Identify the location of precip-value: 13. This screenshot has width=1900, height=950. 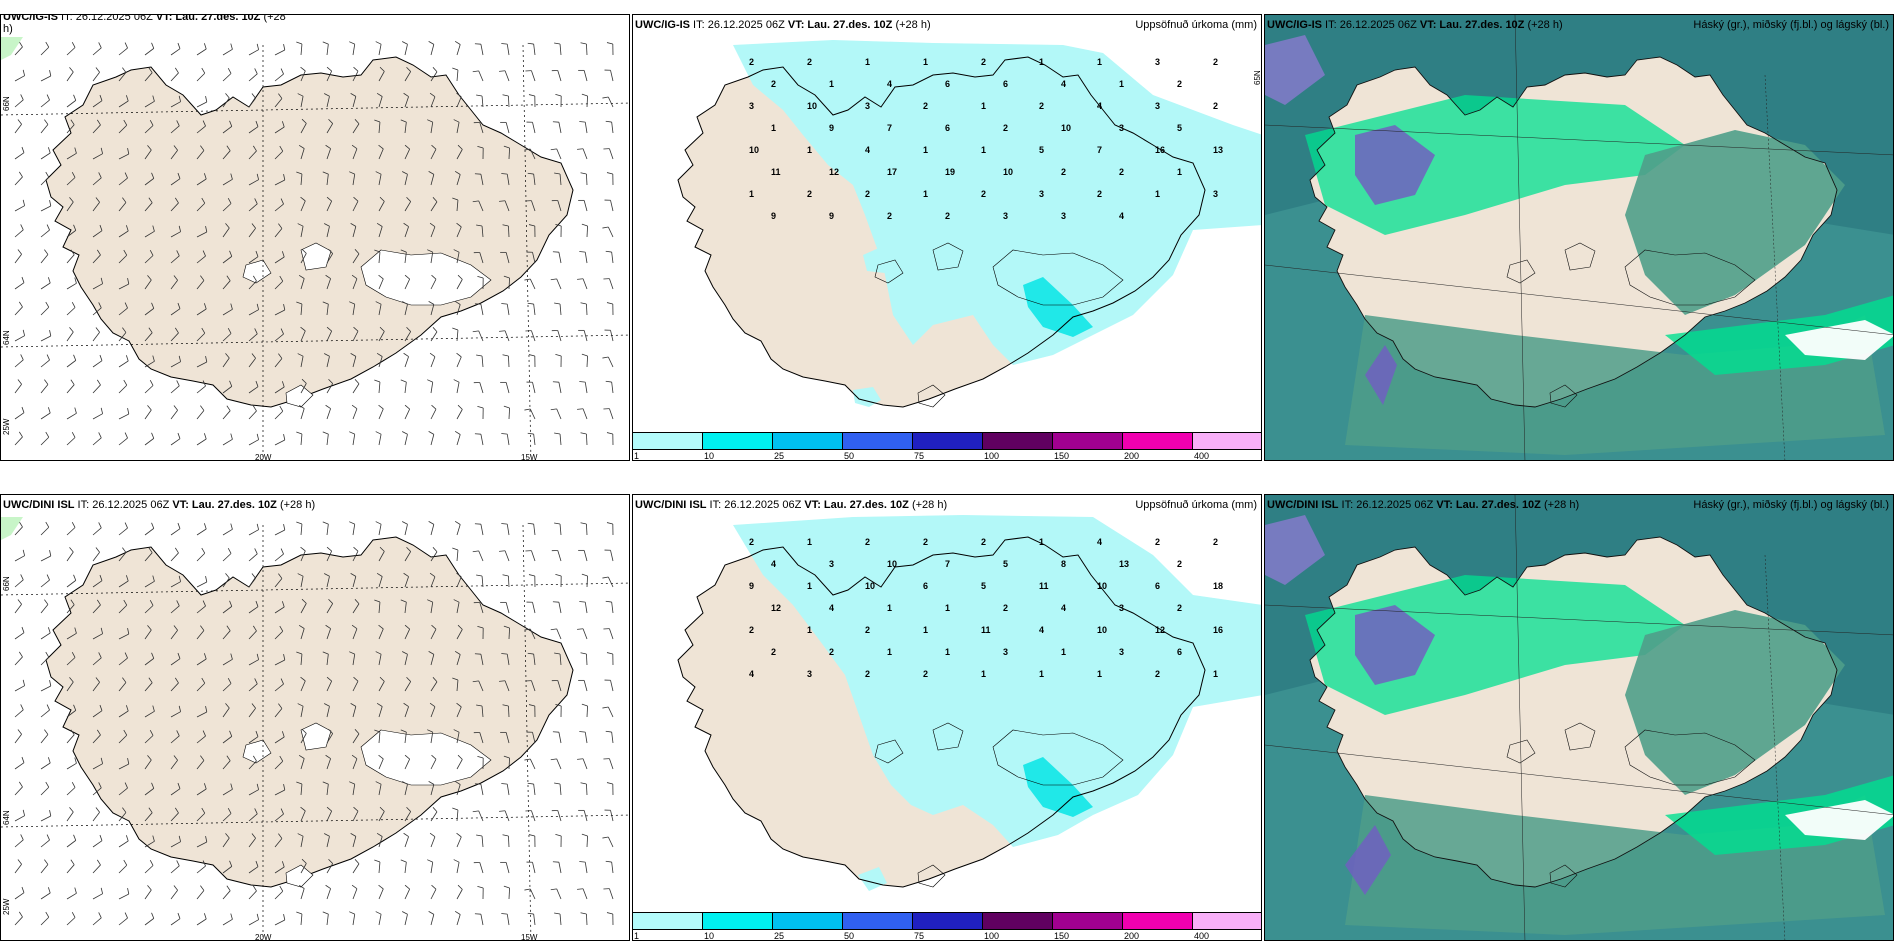
(1124, 564).